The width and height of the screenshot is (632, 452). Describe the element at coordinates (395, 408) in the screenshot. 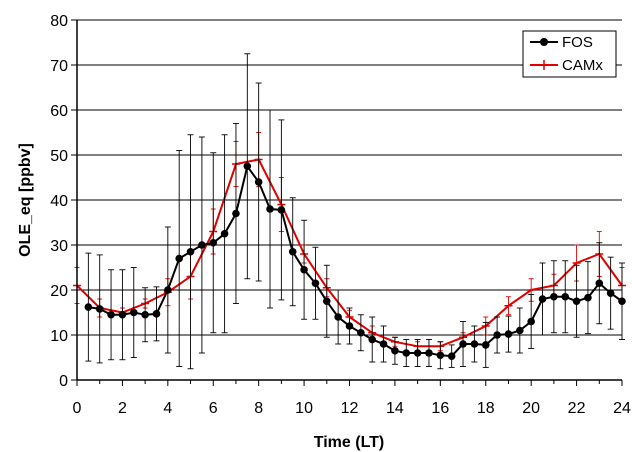

I see `x-tick-label: 14` at that location.